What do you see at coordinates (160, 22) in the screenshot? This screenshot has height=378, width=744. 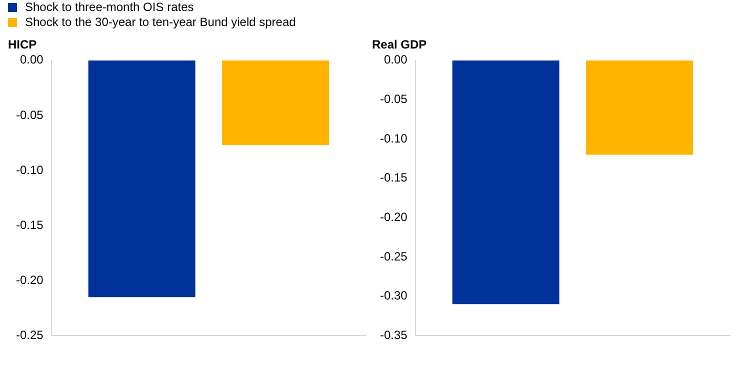 I see `legend-label: Shock to the 30-year to ten-year Bund yield spread` at bounding box center [160, 22].